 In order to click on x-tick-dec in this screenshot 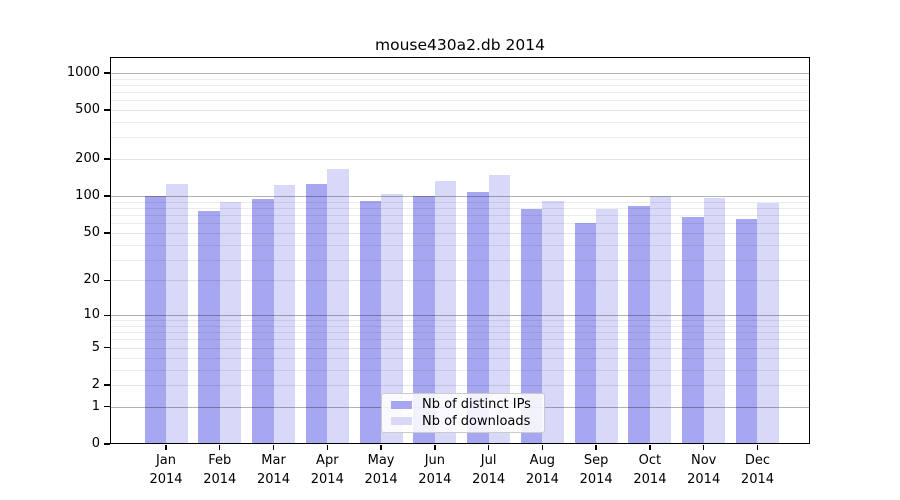, I will do `click(757, 447)`.